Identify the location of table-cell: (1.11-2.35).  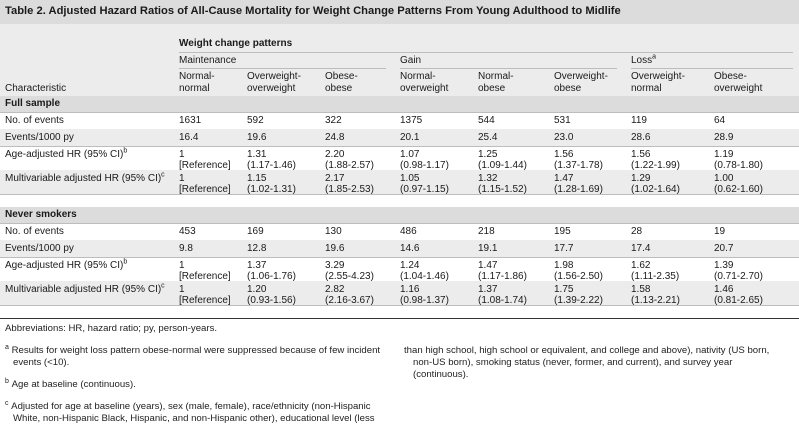
(655, 276).